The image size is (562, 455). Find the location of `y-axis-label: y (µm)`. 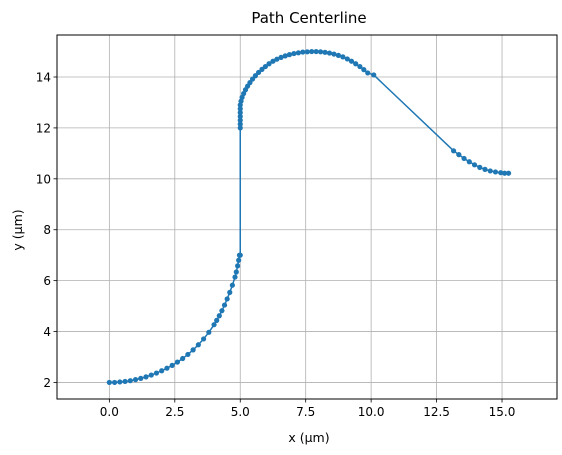

y-axis-label: y (µm) is located at coordinates (17, 229).